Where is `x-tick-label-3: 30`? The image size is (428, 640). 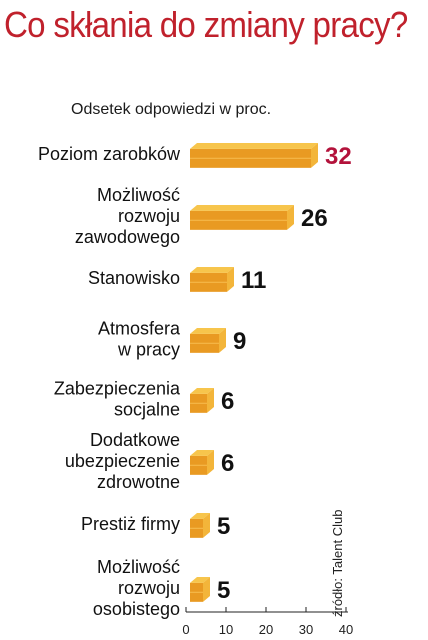 x-tick-label-3: 30 is located at coordinates (306, 629).